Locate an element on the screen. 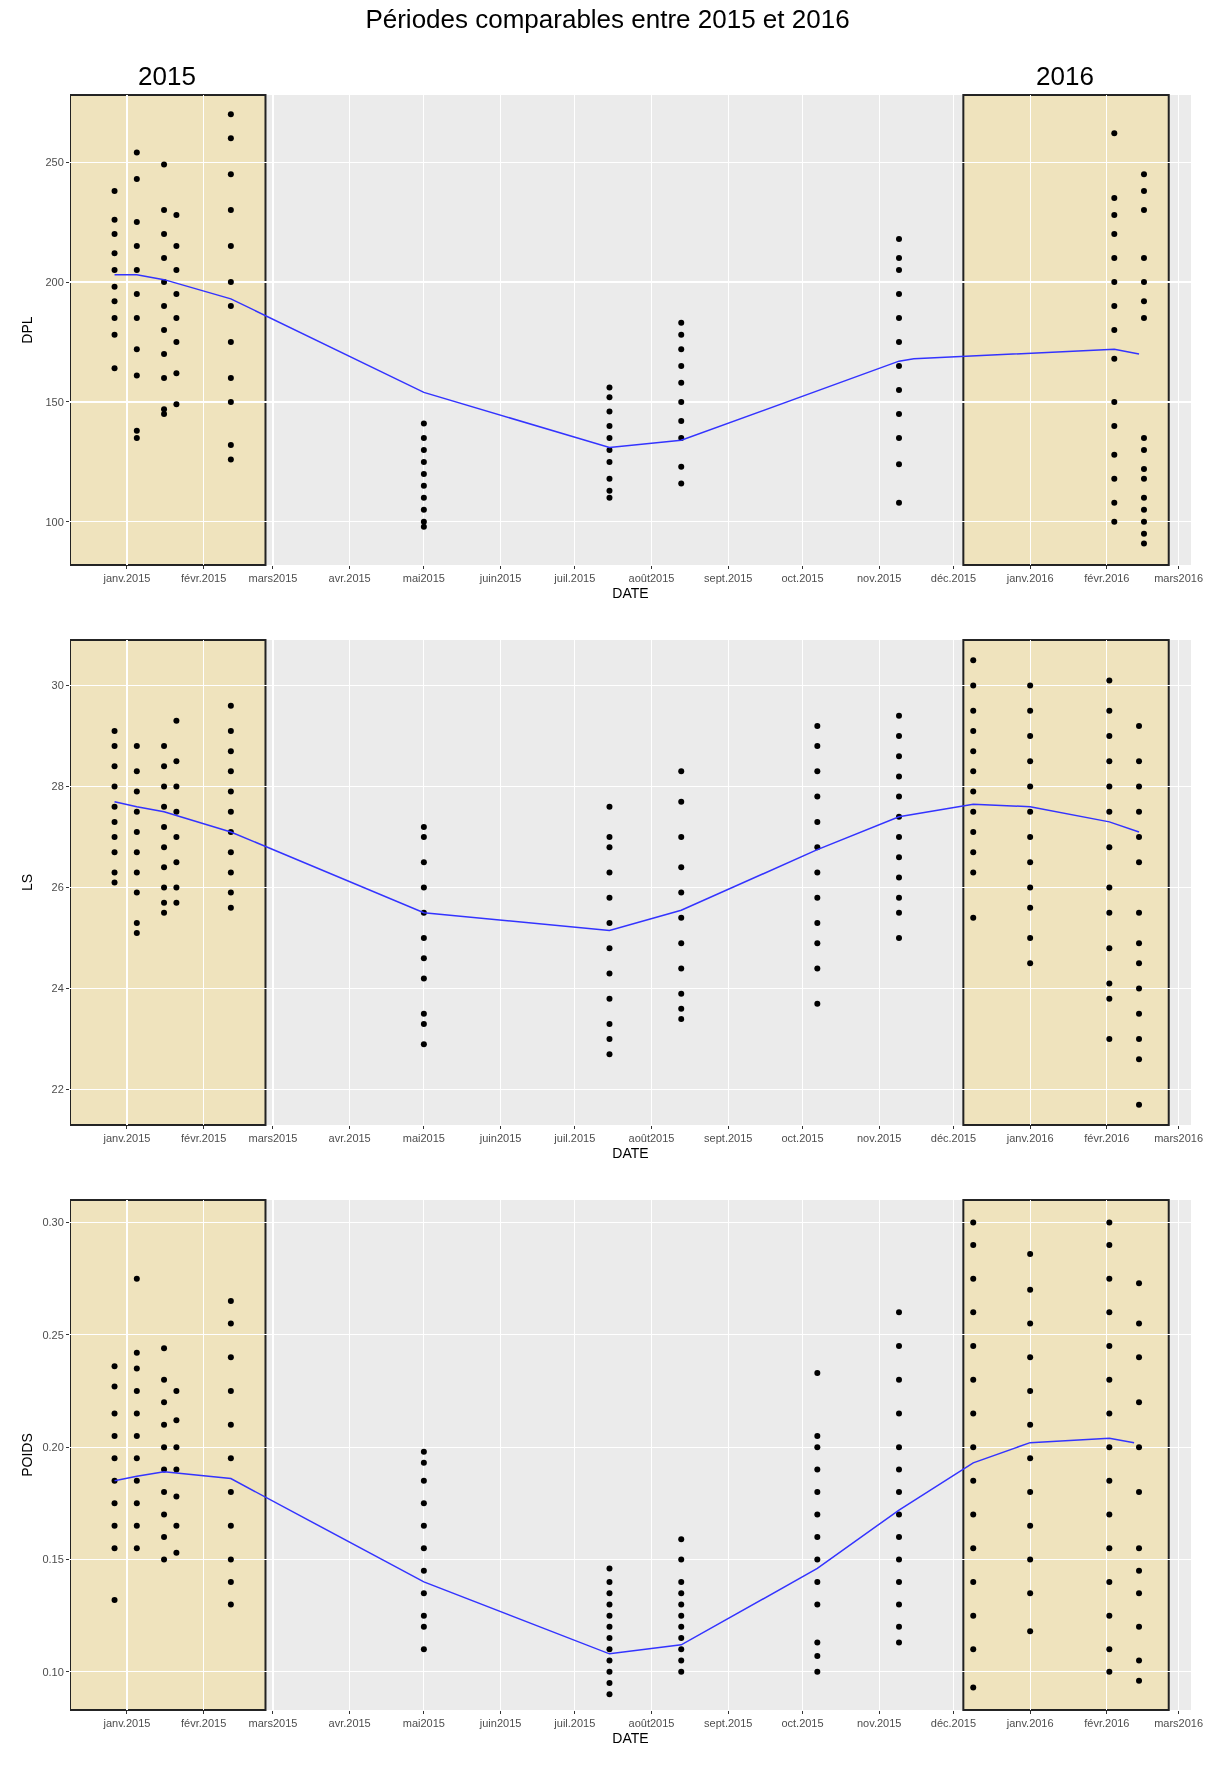 Image resolution: width=1215 pixels, height=1767 pixels. x-tick-label: févr.2015 is located at coordinates (204, 578).